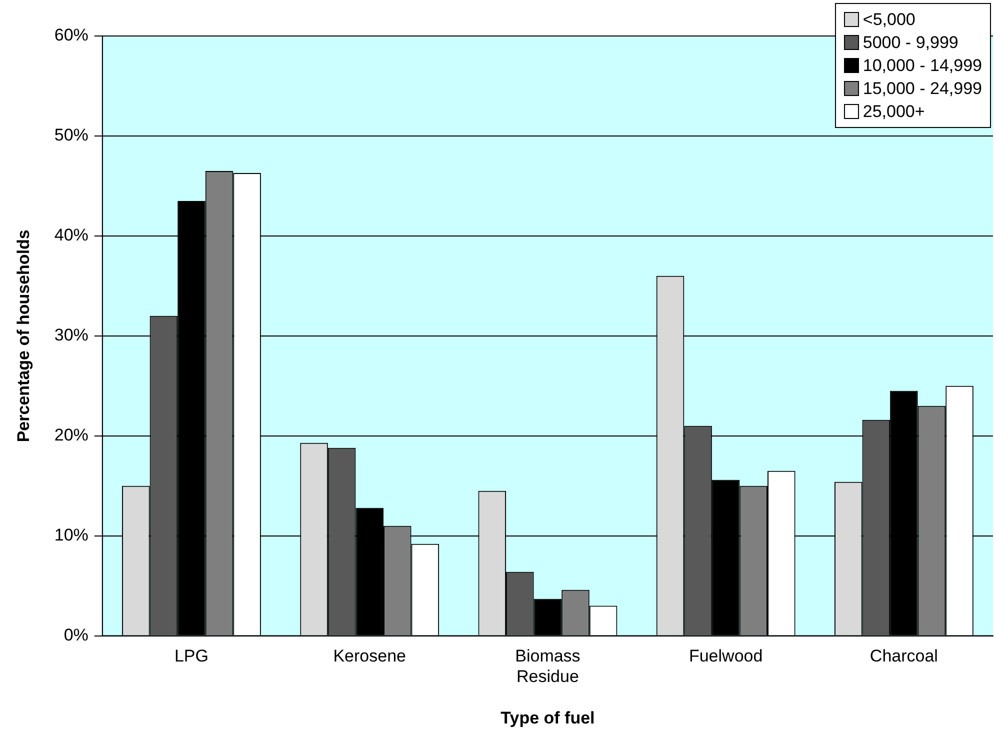  What do you see at coordinates (191, 656) in the screenshot?
I see `x-tick-label: LPG` at bounding box center [191, 656].